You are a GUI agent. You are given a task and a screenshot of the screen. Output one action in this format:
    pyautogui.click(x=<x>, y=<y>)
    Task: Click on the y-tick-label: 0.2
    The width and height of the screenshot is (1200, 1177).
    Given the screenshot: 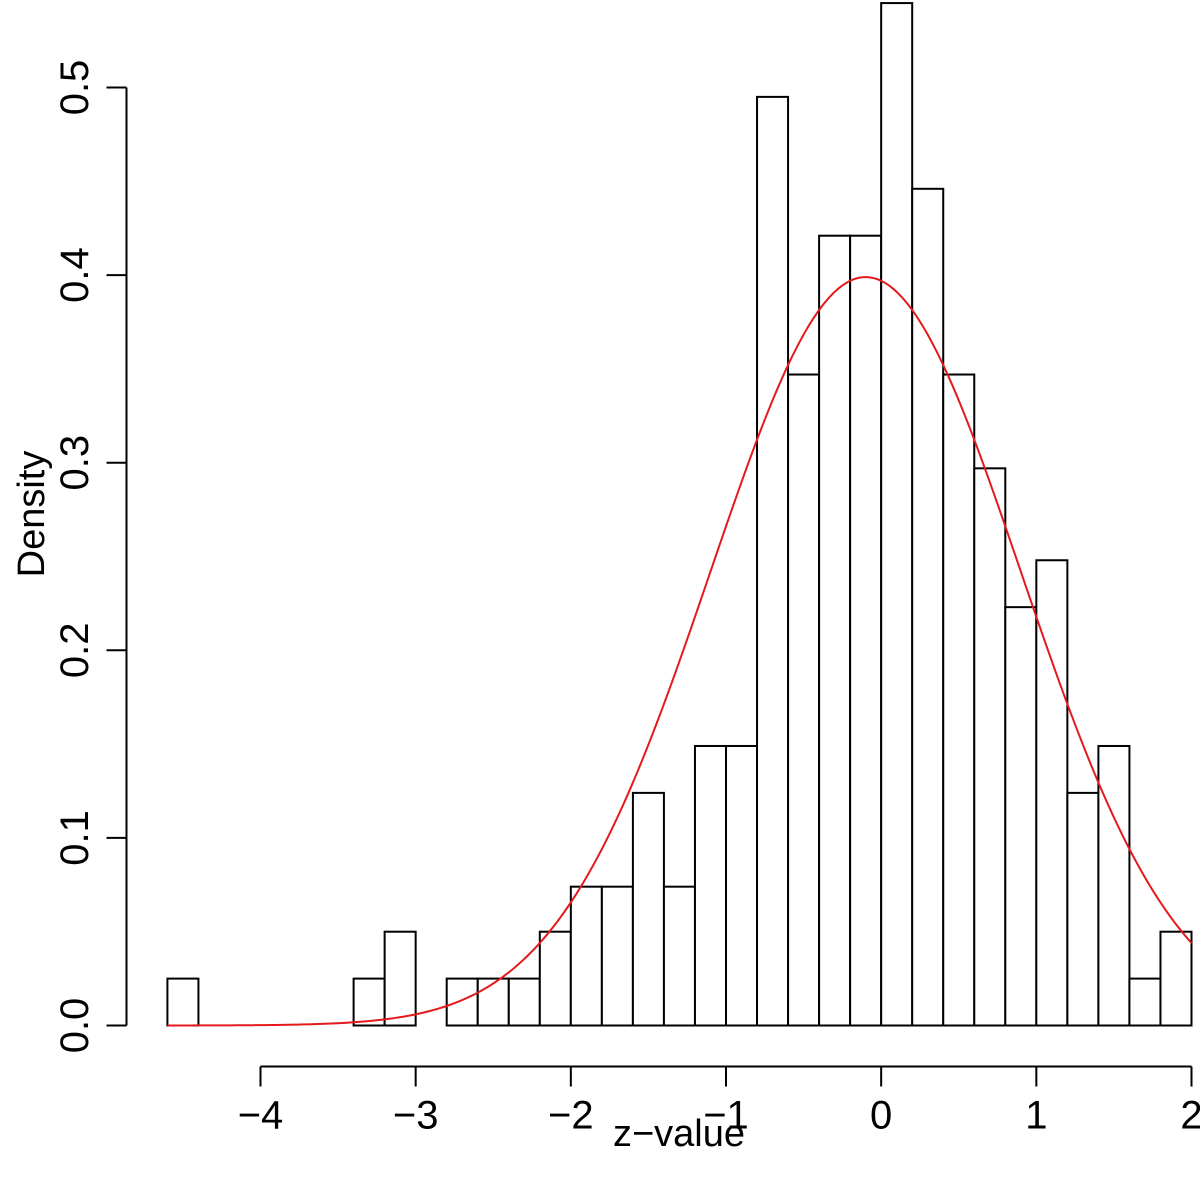 What is the action you would take?
    pyautogui.click(x=75, y=650)
    